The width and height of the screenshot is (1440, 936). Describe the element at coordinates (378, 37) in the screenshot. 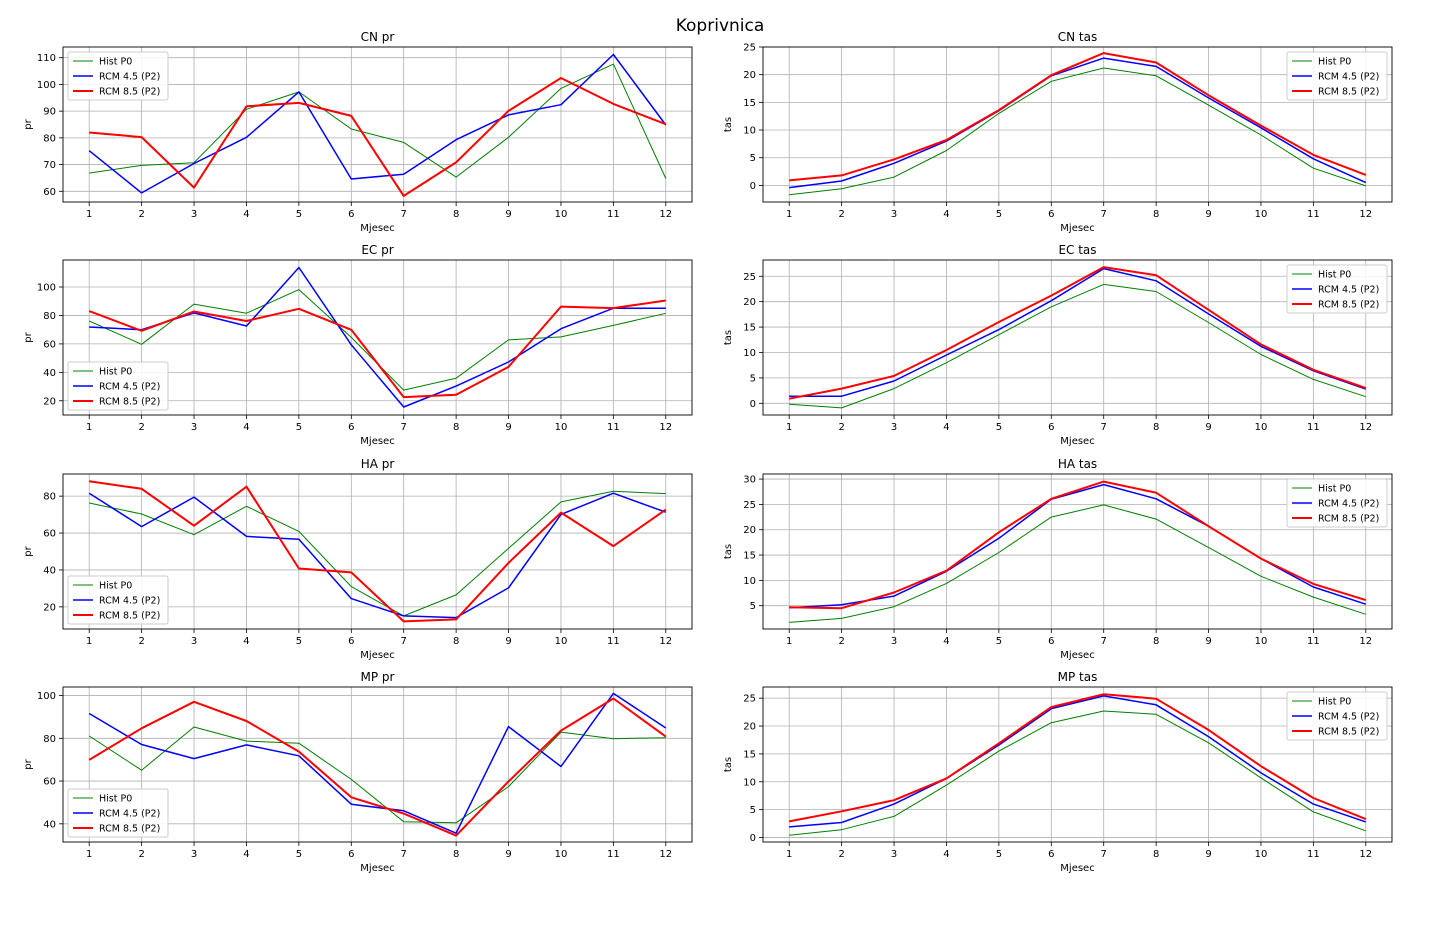

I see `subplot-title: CN pr` at that location.